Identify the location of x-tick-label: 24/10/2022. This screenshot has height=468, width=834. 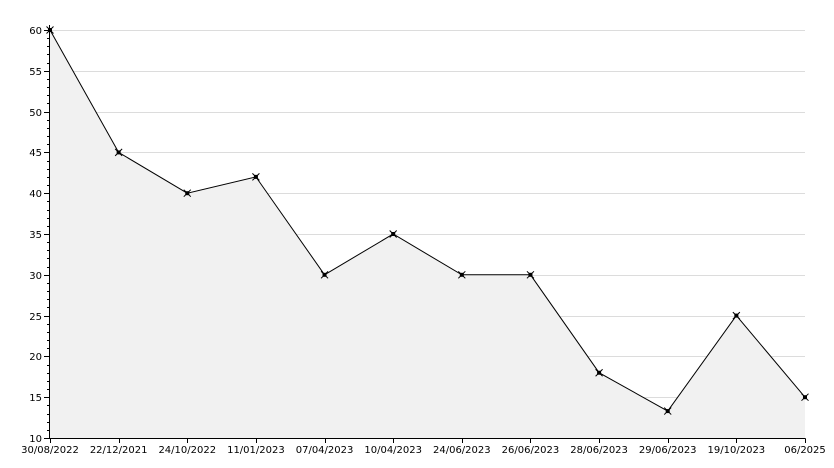
(187, 450).